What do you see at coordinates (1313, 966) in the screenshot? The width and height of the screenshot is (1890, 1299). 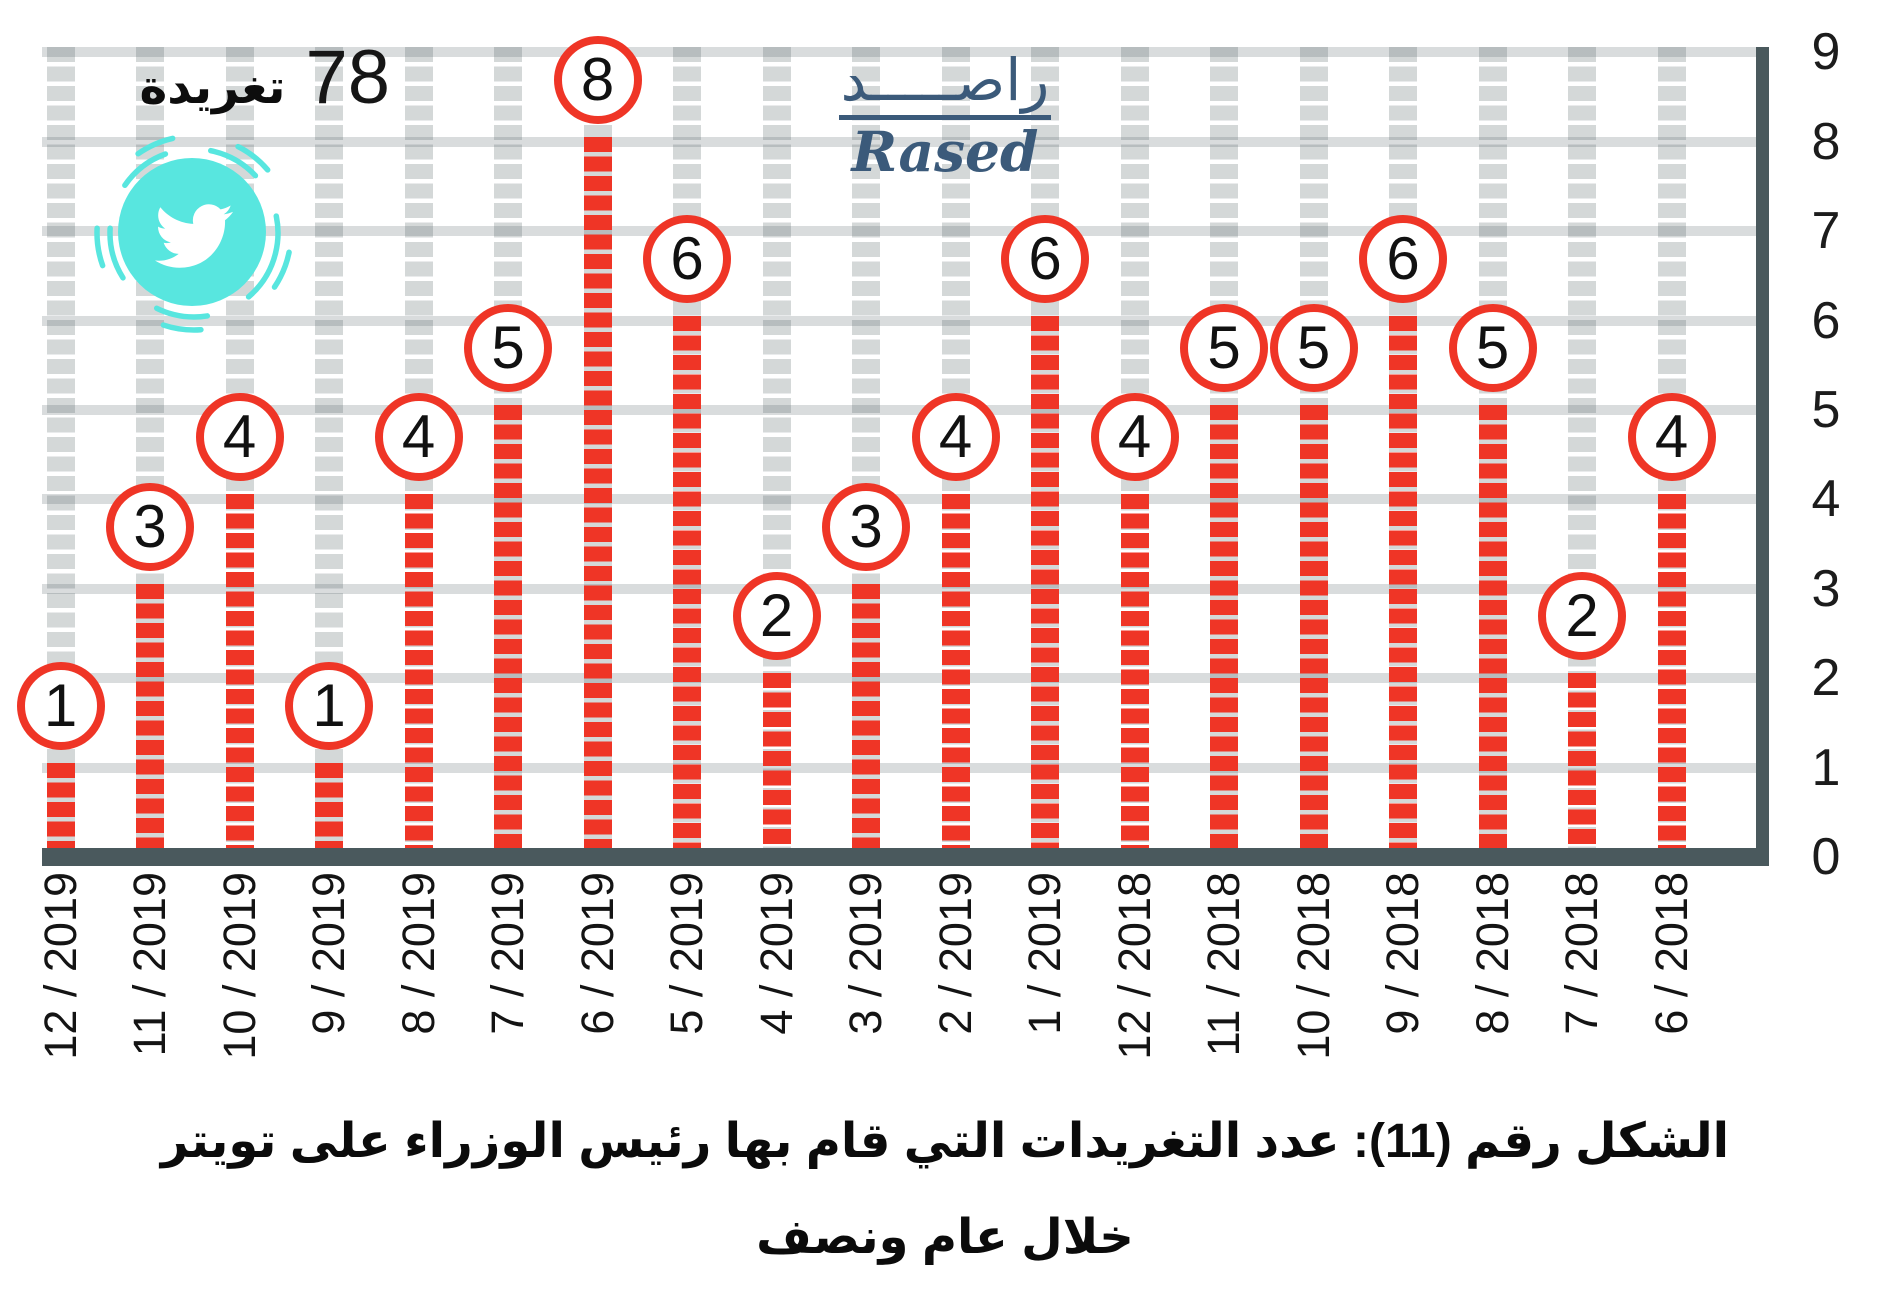 I see `x-axis-label: 10 / 2018` at bounding box center [1313, 966].